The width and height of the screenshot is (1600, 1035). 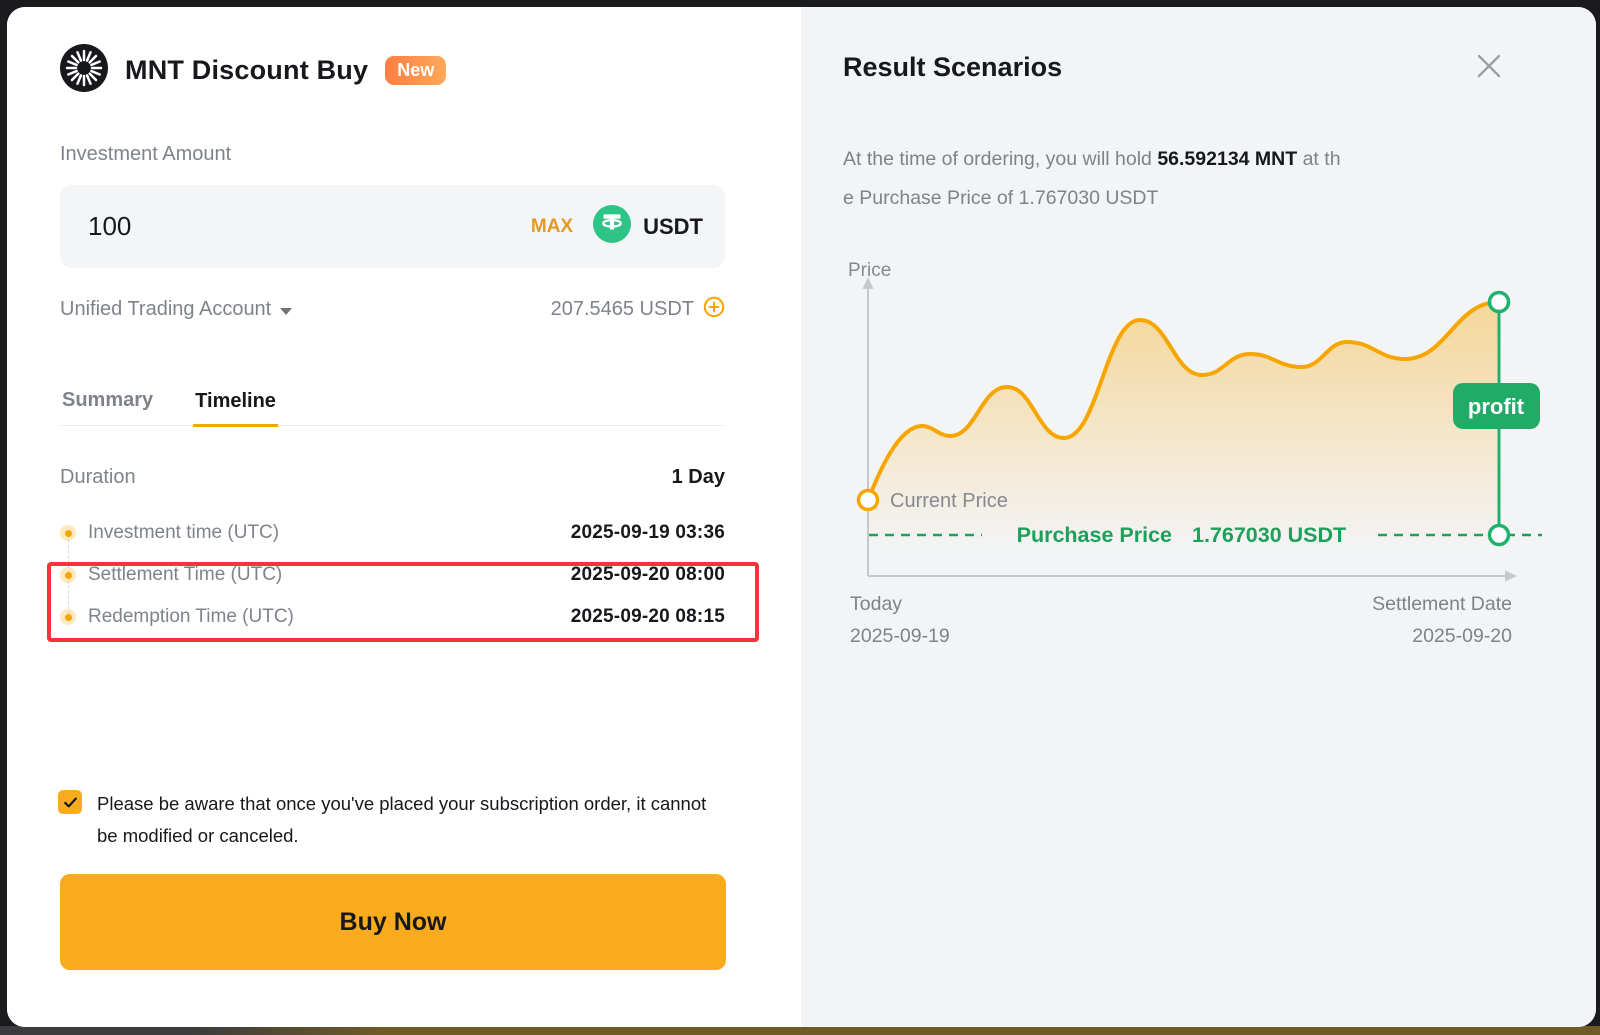 I want to click on new-badge: New, so click(x=416, y=70).